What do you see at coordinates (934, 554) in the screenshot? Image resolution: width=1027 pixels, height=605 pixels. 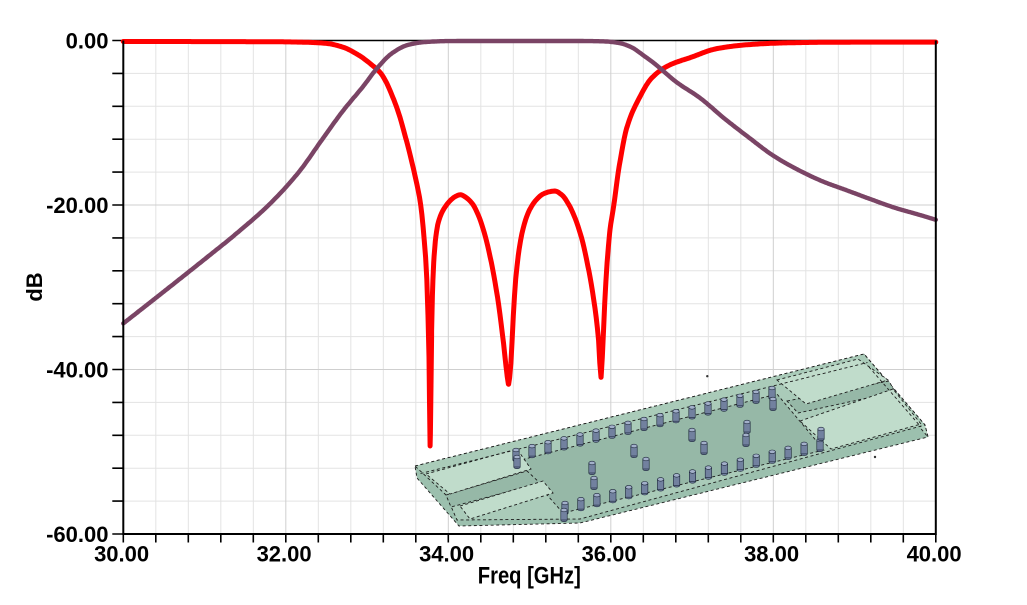 I see `svg-text: 40.00` at bounding box center [934, 554].